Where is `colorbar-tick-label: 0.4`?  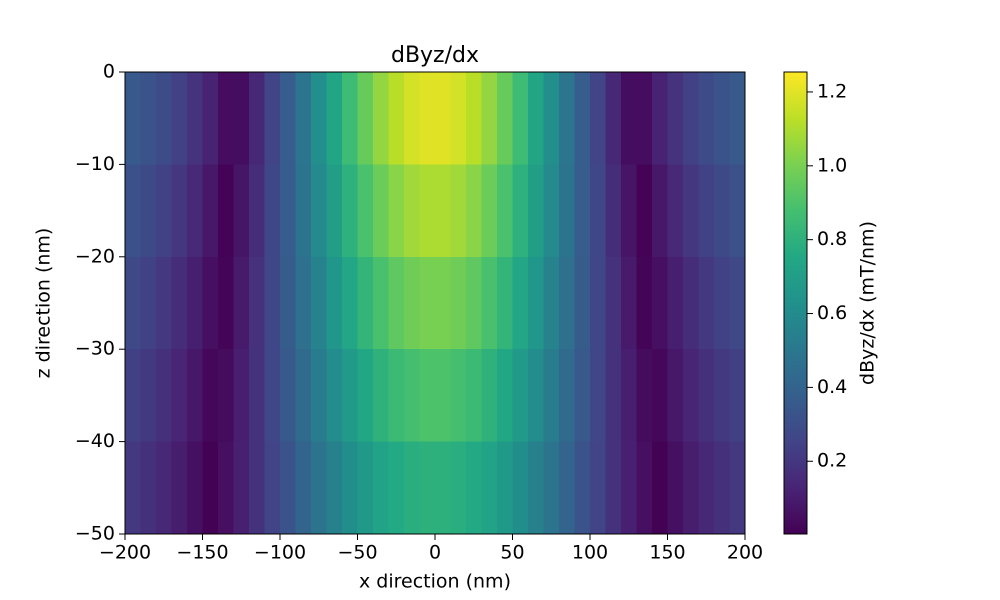 colorbar-tick-label: 0.4 is located at coordinates (832, 387).